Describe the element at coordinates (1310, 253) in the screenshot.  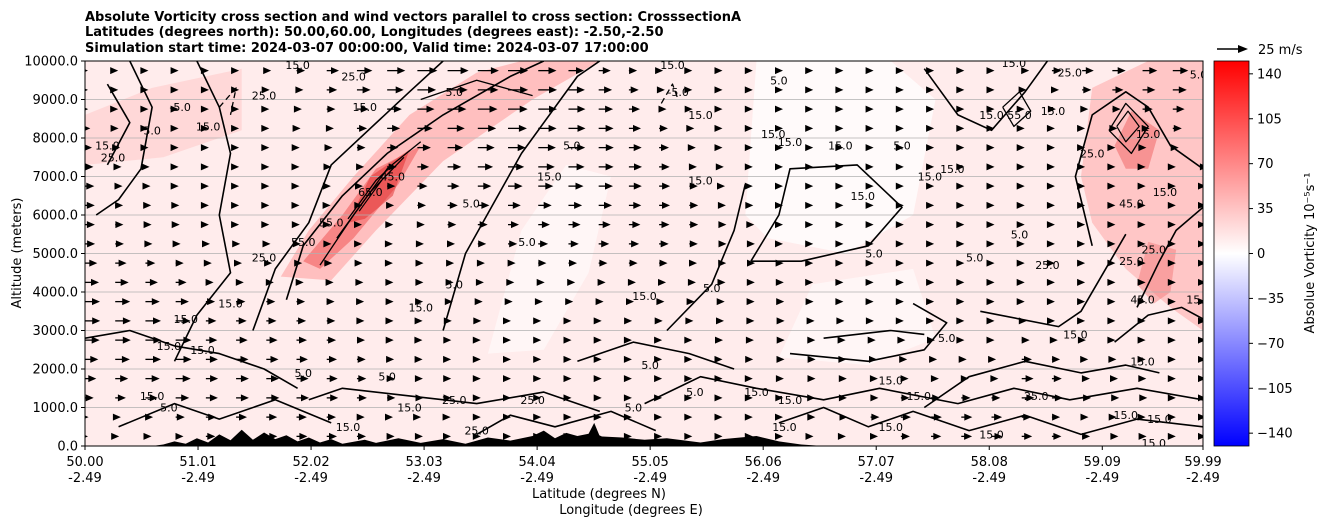
I see `colorbar-label: Absolue Vorticity 10⁻⁵s⁻¹` at that location.